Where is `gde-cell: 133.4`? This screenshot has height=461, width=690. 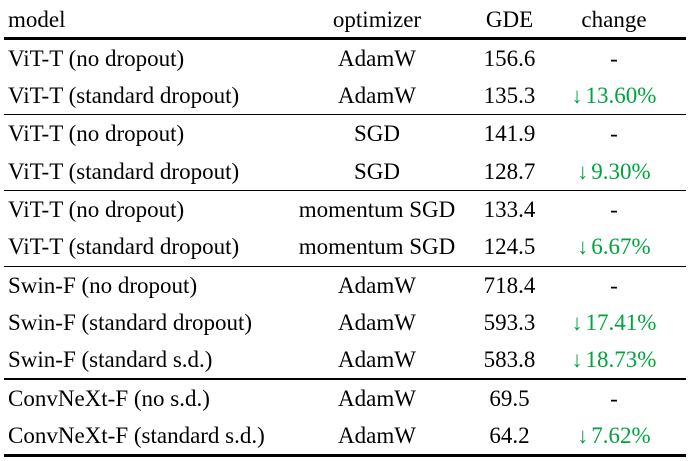
gde-cell: 133.4 is located at coordinates (509, 210).